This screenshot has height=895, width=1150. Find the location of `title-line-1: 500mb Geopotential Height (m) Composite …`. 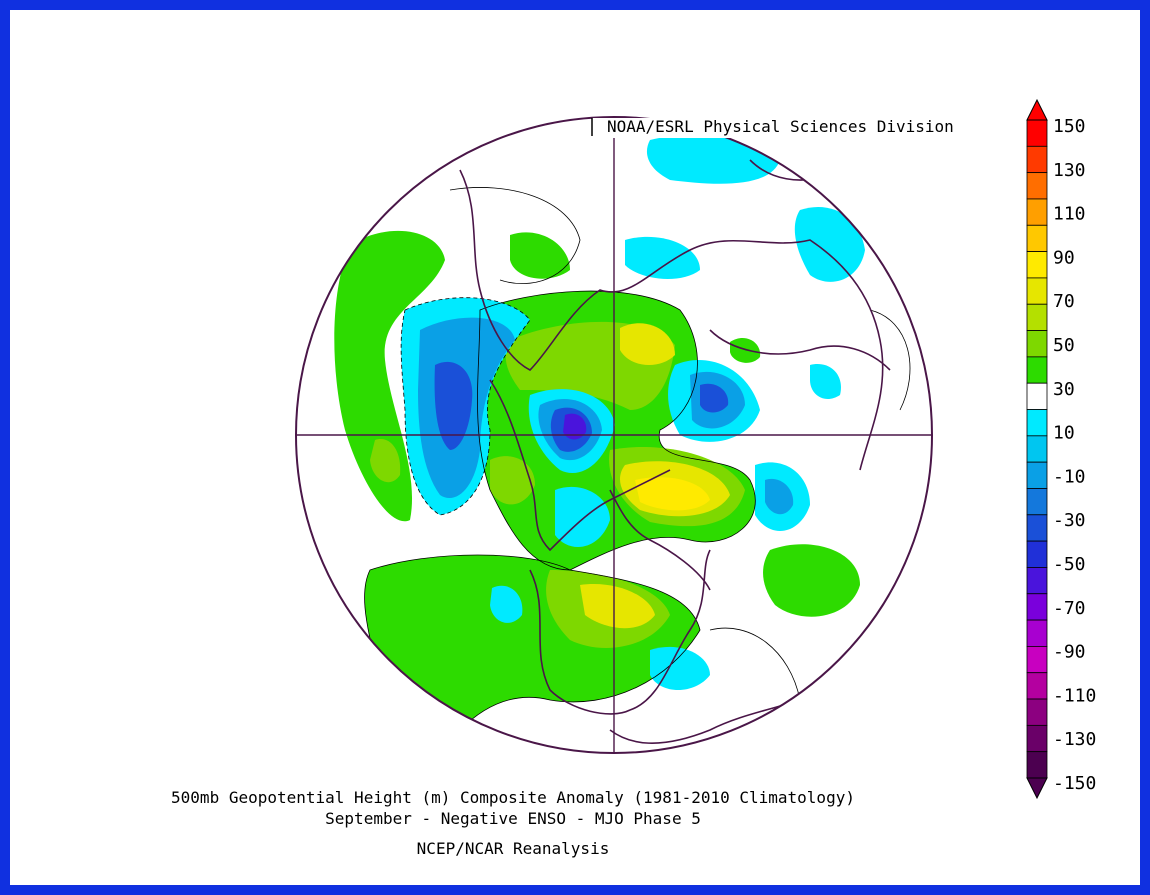

title-line-1: 500mb Geopotential Height (m) Composite … is located at coordinates (513, 797).